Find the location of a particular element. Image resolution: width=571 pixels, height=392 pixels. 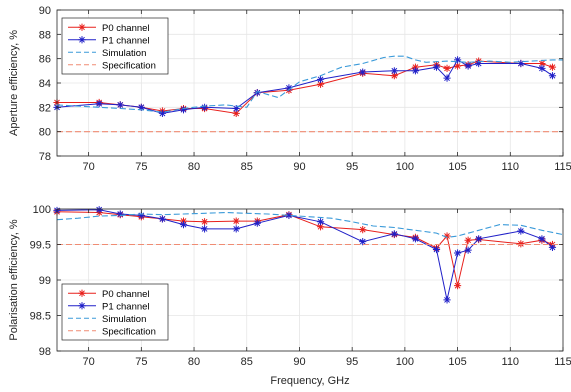

series-simulation is located at coordinates (310, 224).